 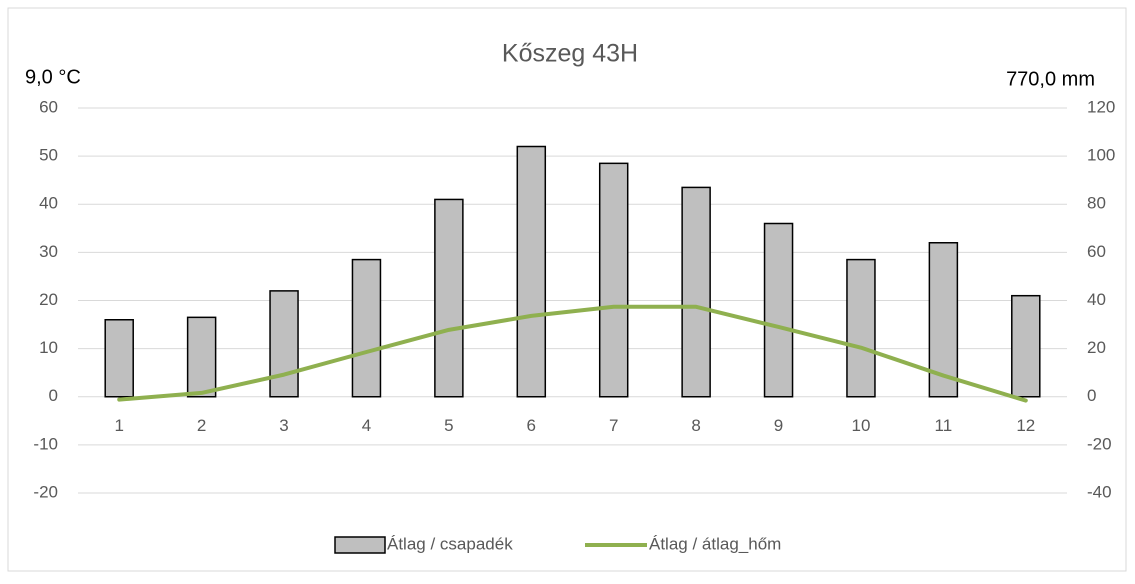 What do you see at coordinates (1096, 251) in the screenshot?
I see `y2-tick-label: 60` at bounding box center [1096, 251].